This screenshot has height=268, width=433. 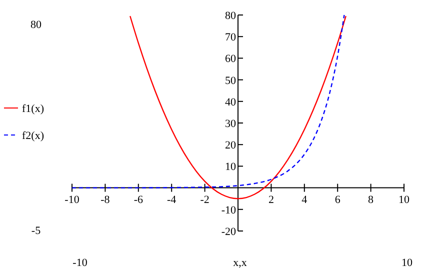 What do you see at coordinates (72, 200) in the screenshot?
I see `x-tick-label: -10` at bounding box center [72, 200].